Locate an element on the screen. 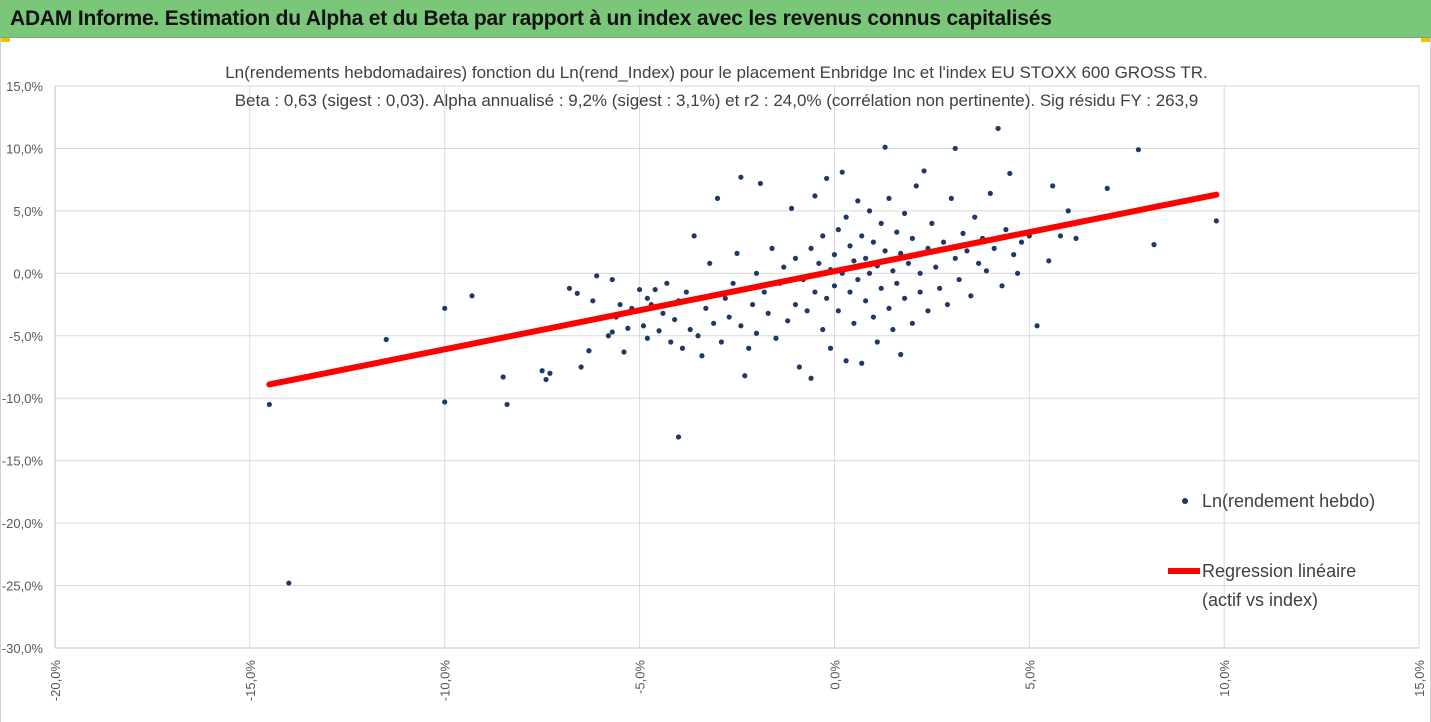 This screenshot has width=1431, height=722. y-tick-label: -30,0% is located at coordinates (23, 648).